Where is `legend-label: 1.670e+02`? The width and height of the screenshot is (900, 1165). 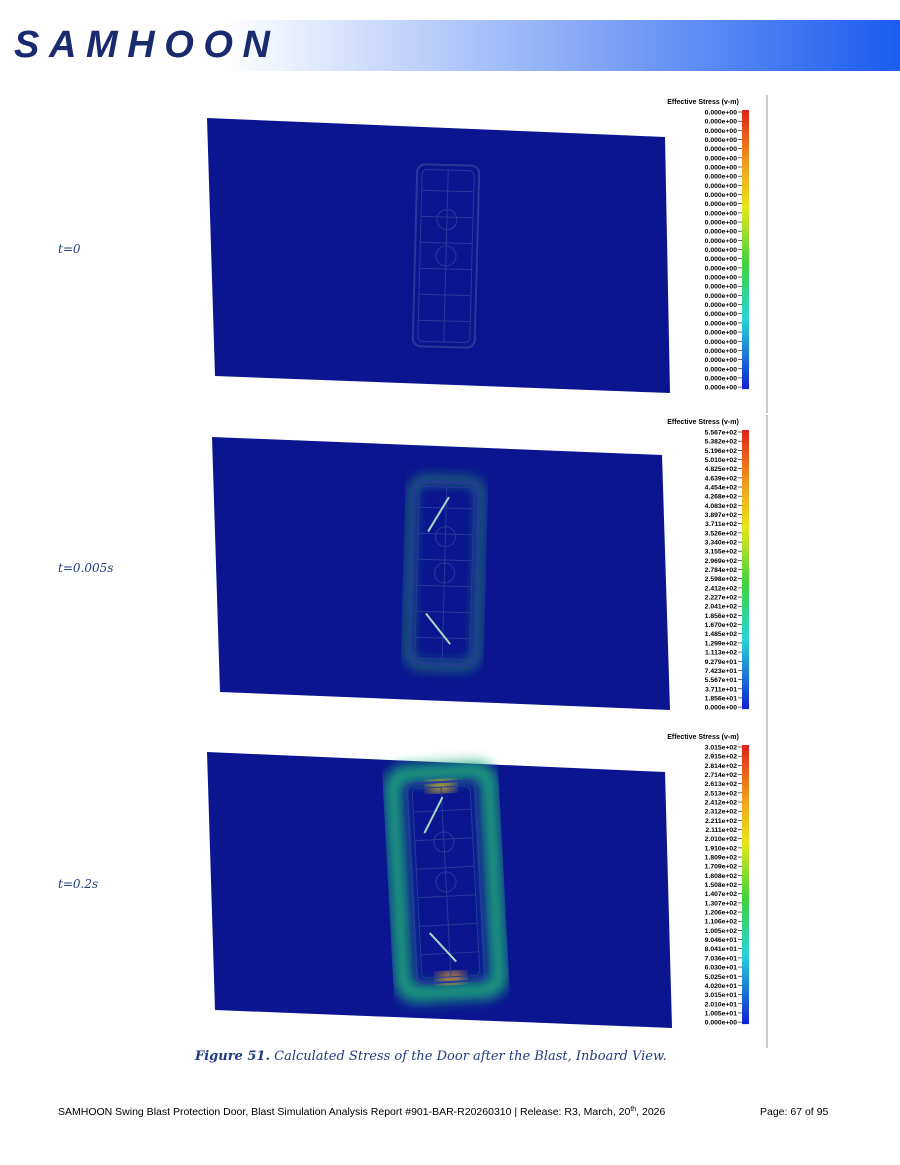 legend-label: 1.670e+02 is located at coordinates (721, 625).